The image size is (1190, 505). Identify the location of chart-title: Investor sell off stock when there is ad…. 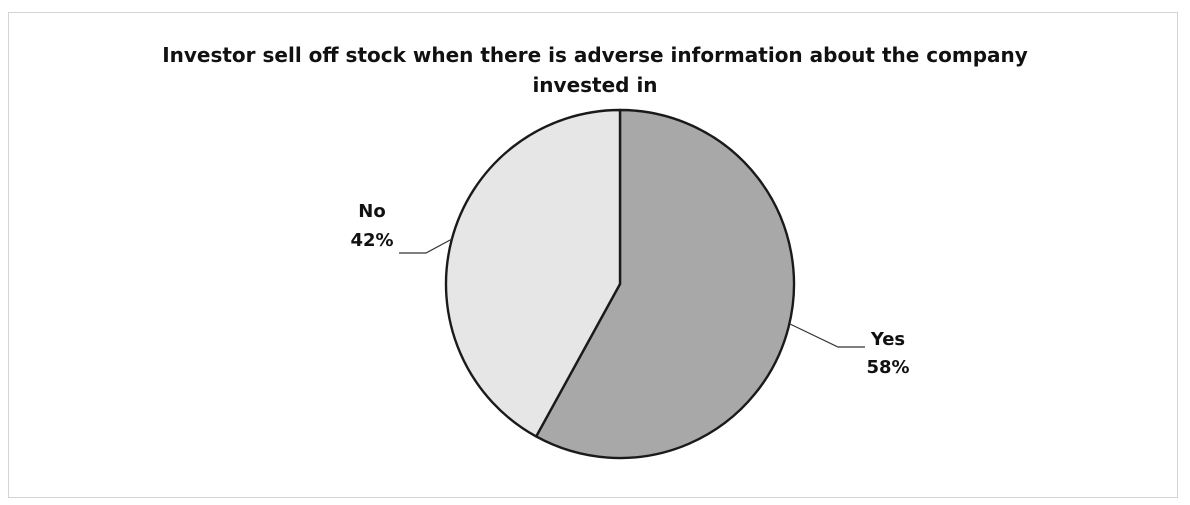
(595, 70).